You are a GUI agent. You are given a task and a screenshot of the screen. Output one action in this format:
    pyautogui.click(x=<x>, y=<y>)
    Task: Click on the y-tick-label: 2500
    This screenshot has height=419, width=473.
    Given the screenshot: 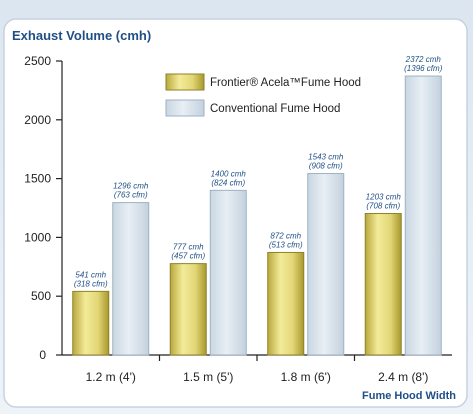 What is the action you would take?
    pyautogui.click(x=37, y=61)
    